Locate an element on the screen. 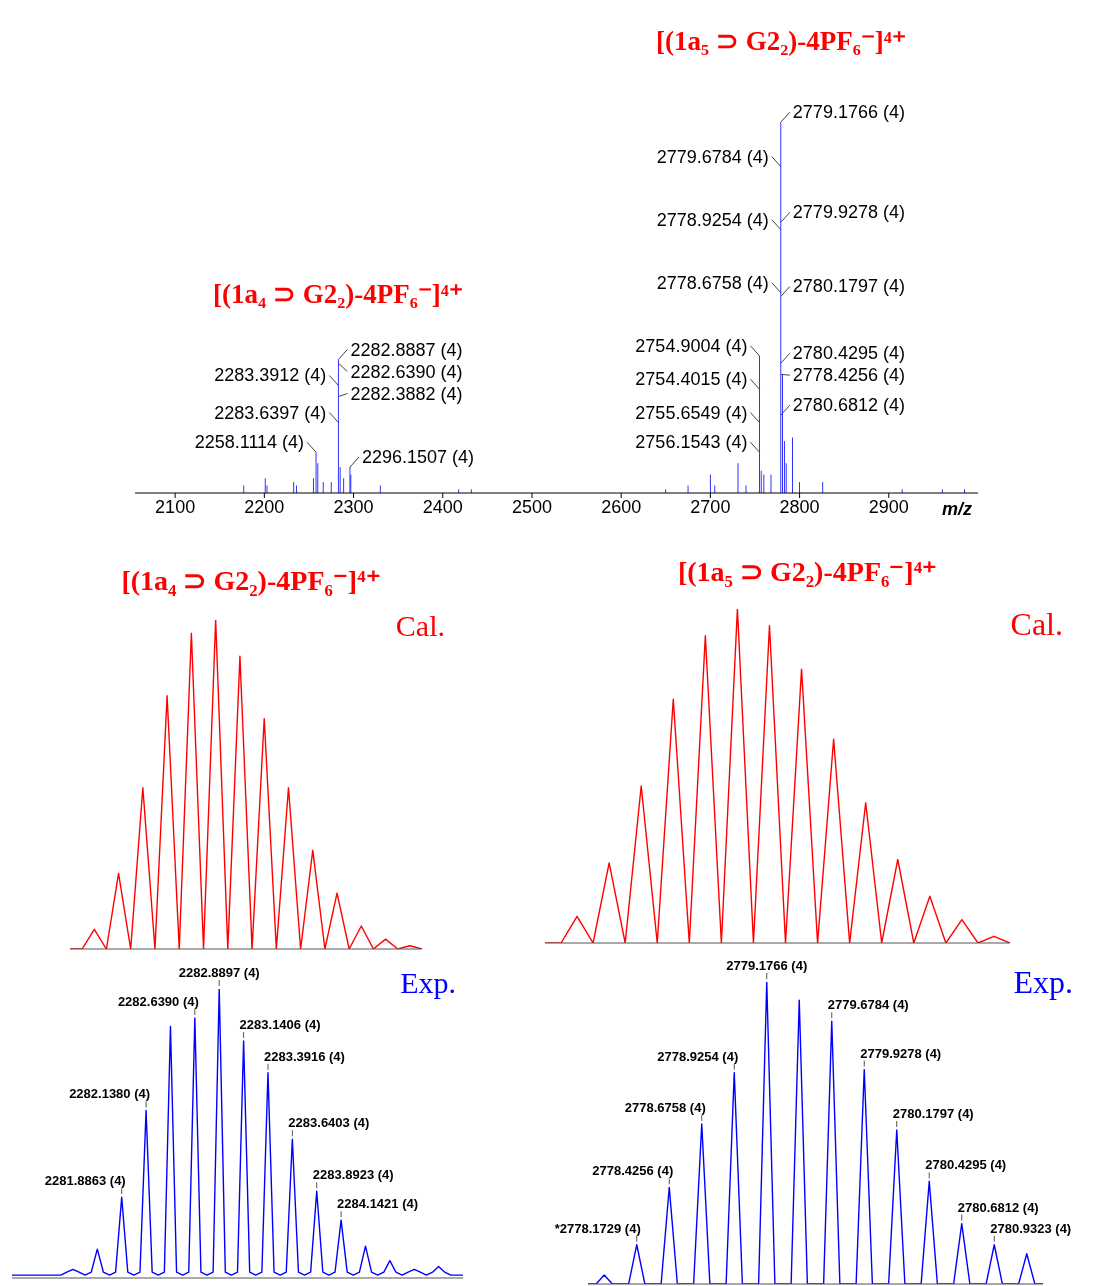  annotation: 2754.9004 (4) is located at coordinates (691, 345).